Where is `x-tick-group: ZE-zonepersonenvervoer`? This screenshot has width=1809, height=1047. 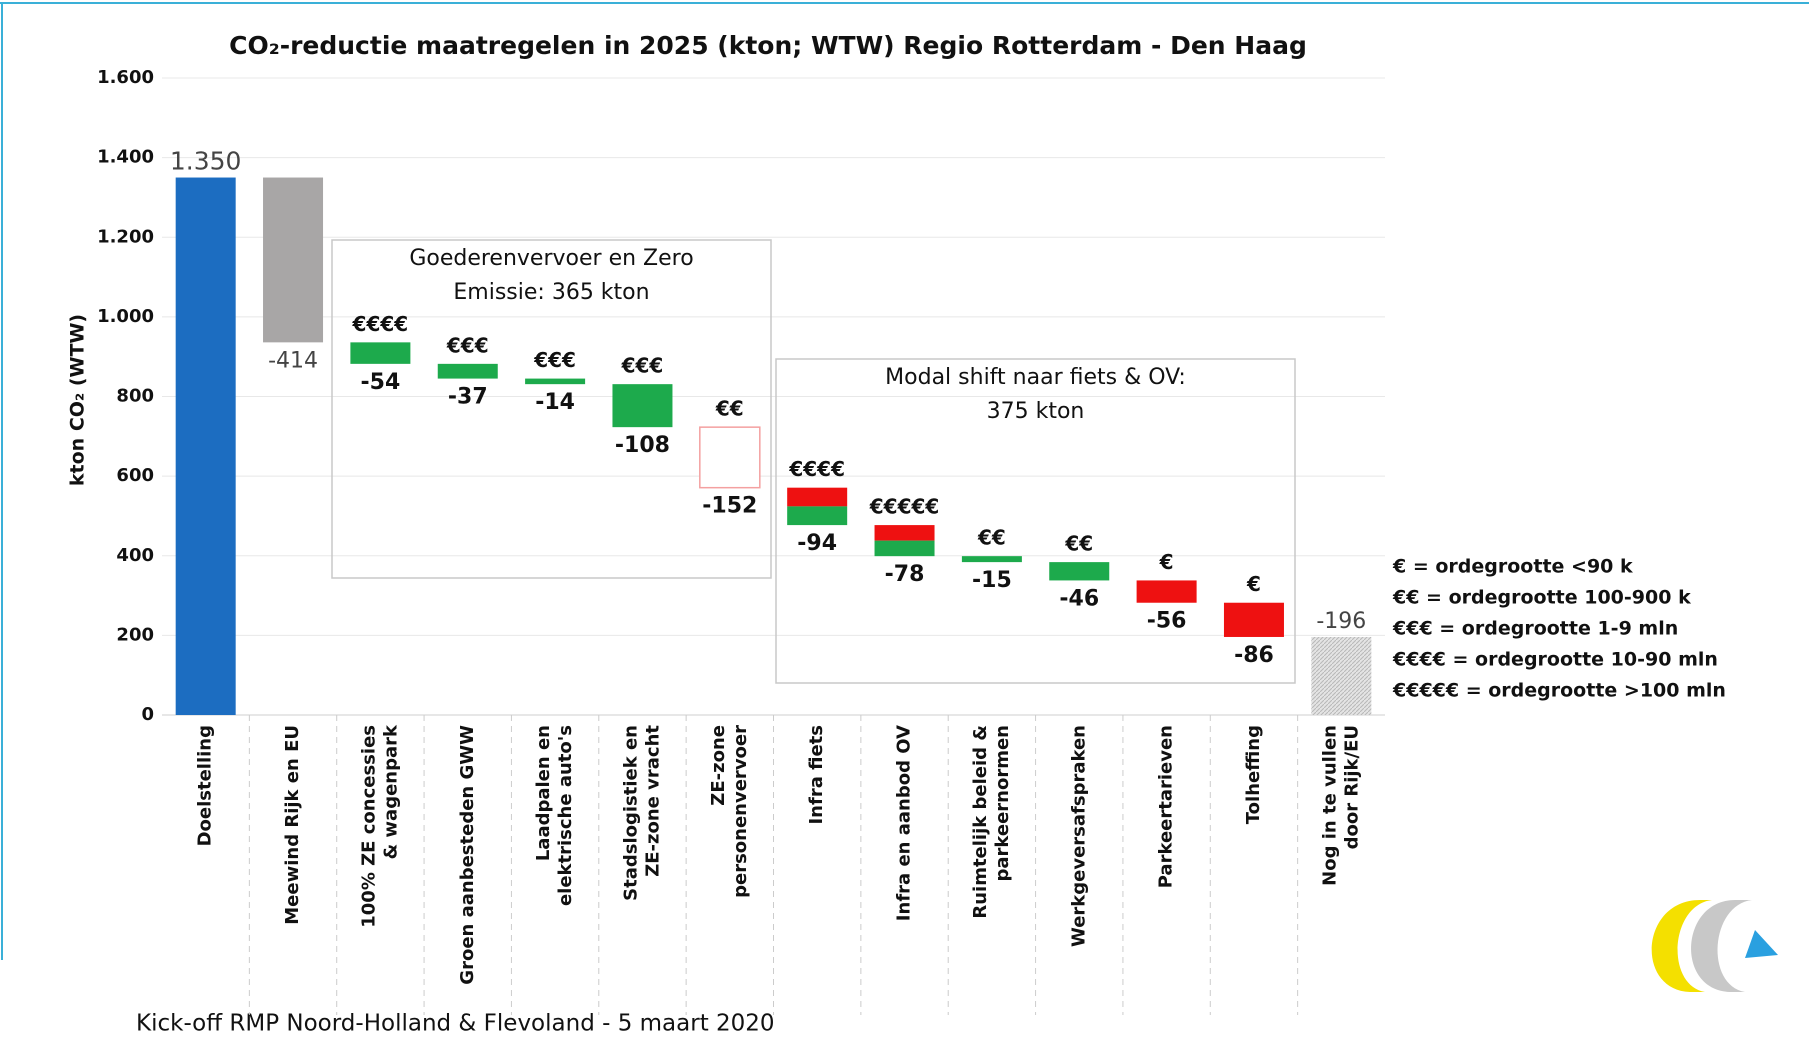 x-tick-group: ZE-zonepersonenvervoer is located at coordinates (729, 811).